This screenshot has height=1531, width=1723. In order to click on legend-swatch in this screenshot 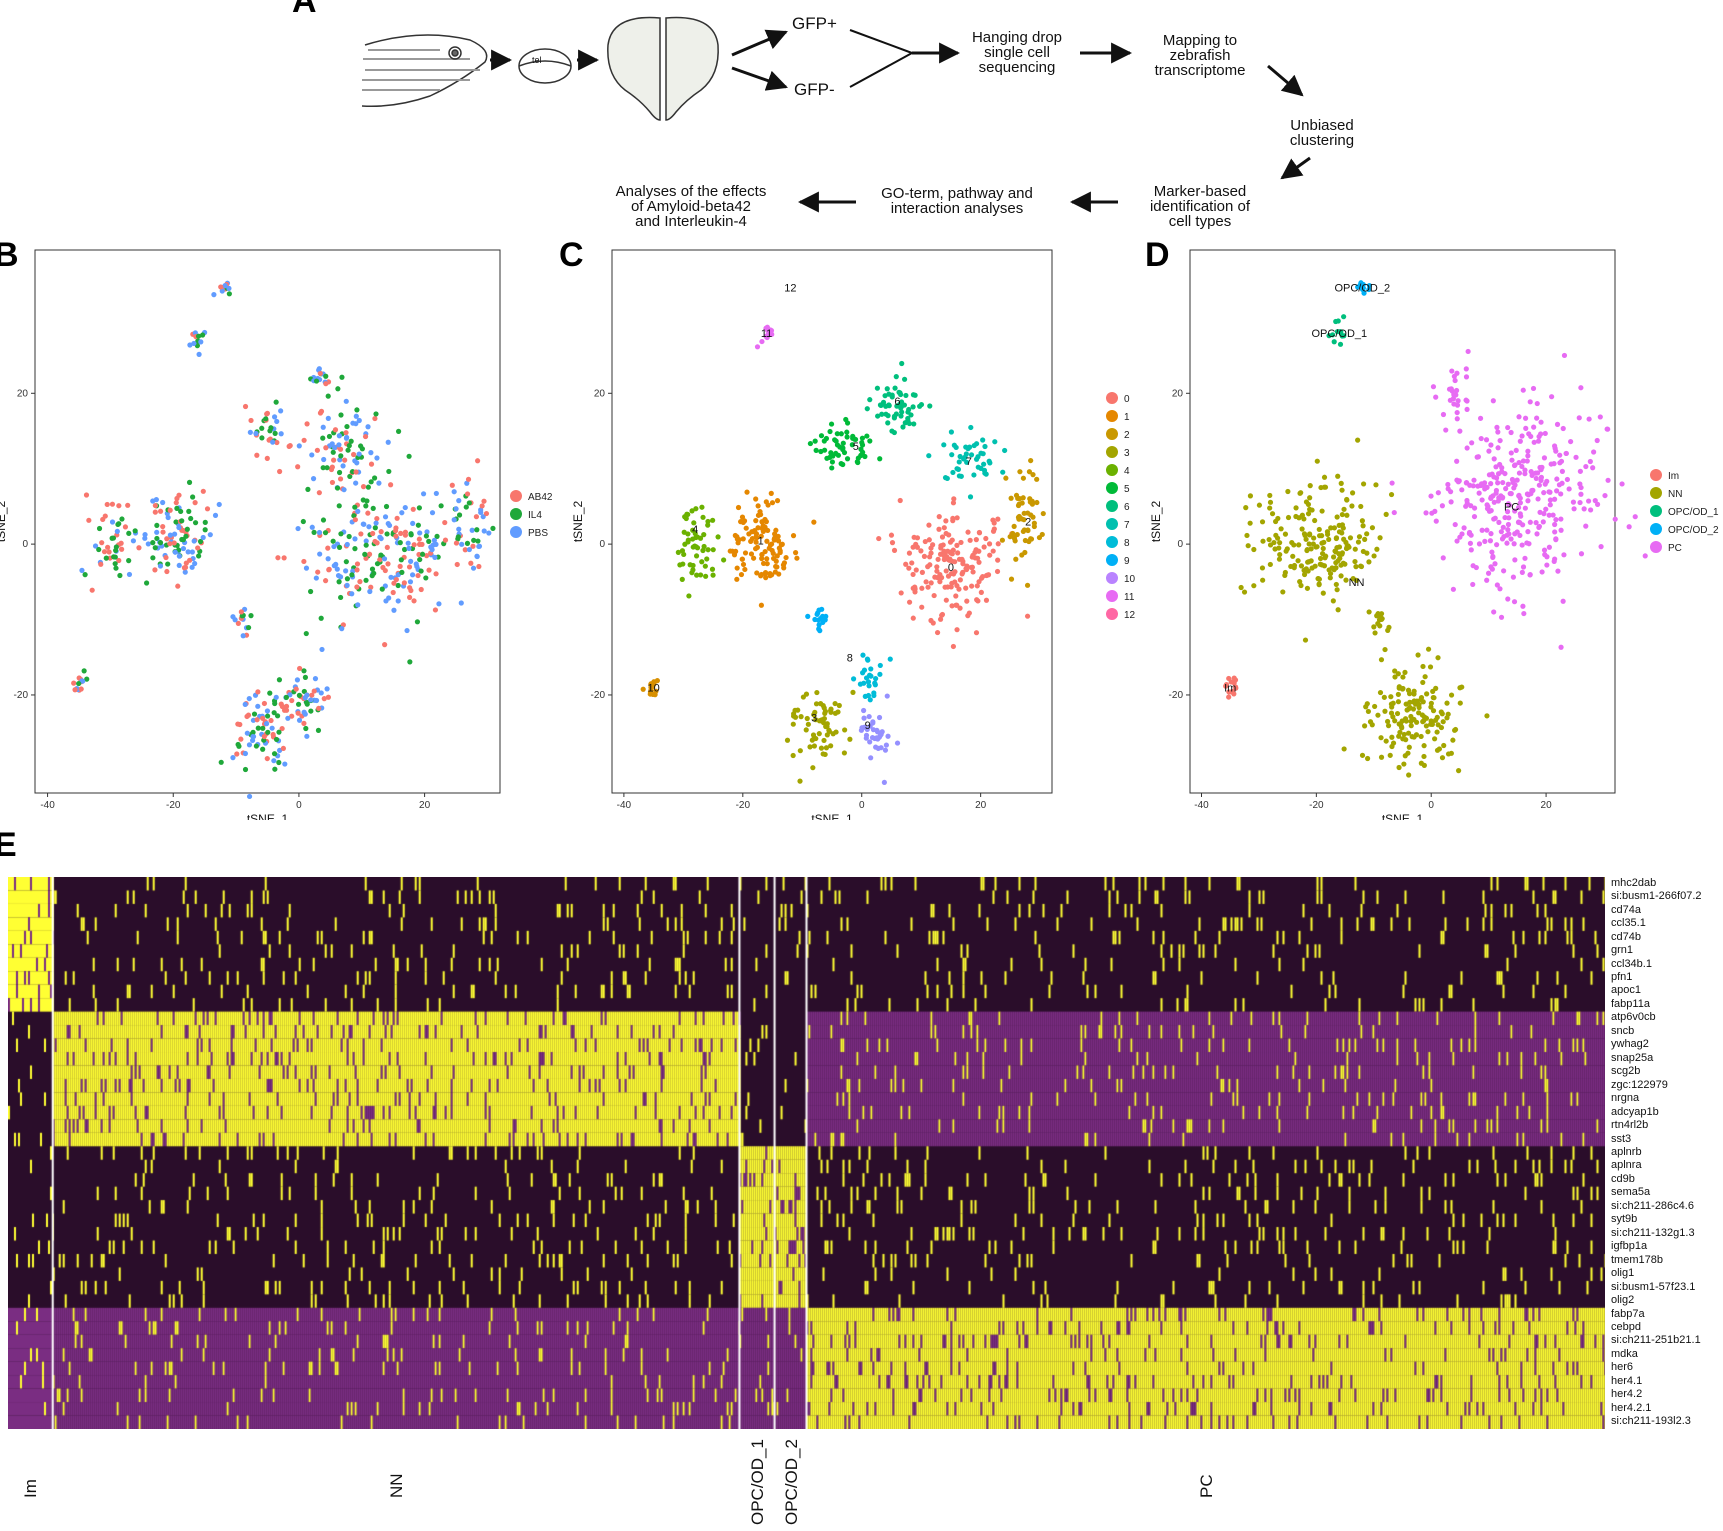, I will do `click(1656, 529)`.